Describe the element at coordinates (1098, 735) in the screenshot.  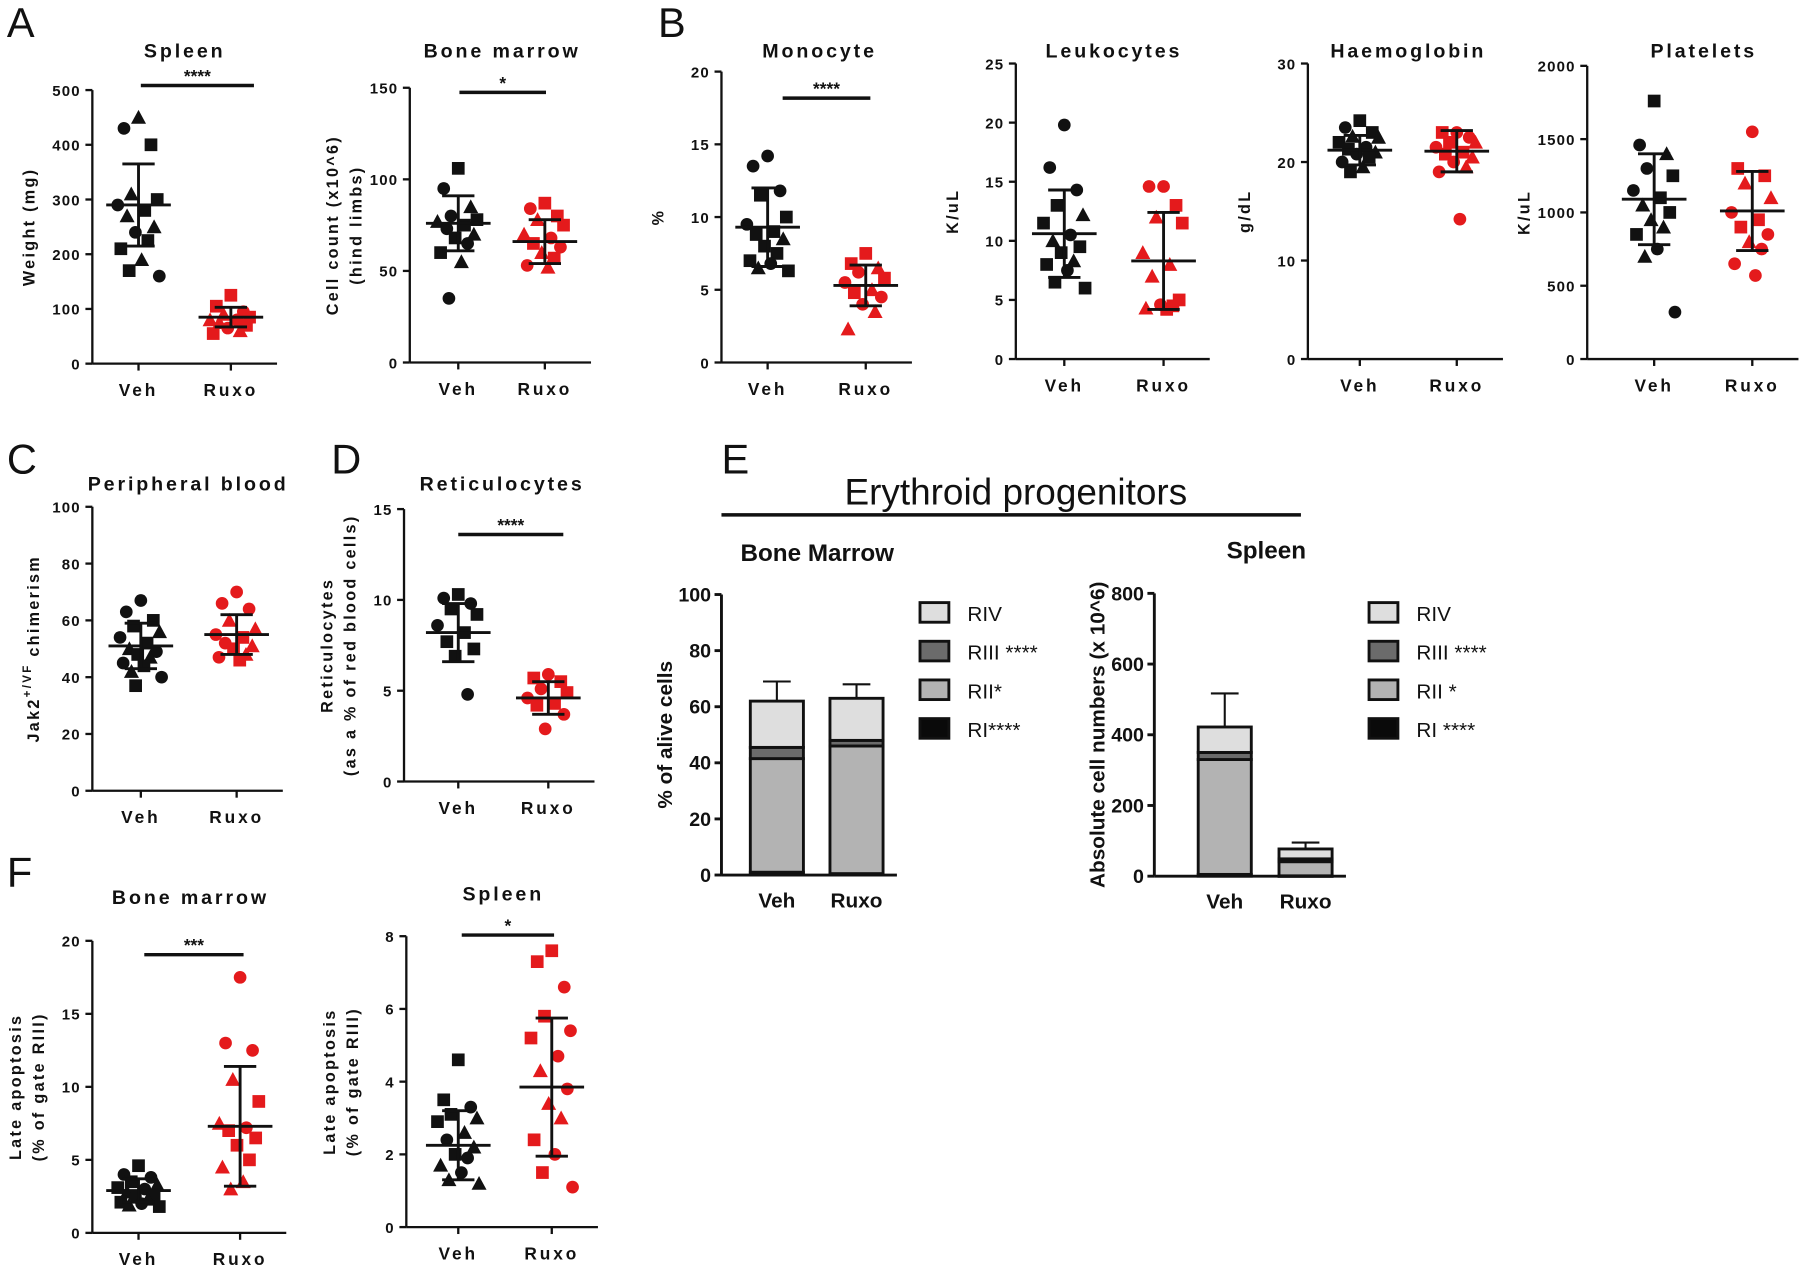
I see `y-axis-label: Absolute cell numbers (x 10^6)` at that location.